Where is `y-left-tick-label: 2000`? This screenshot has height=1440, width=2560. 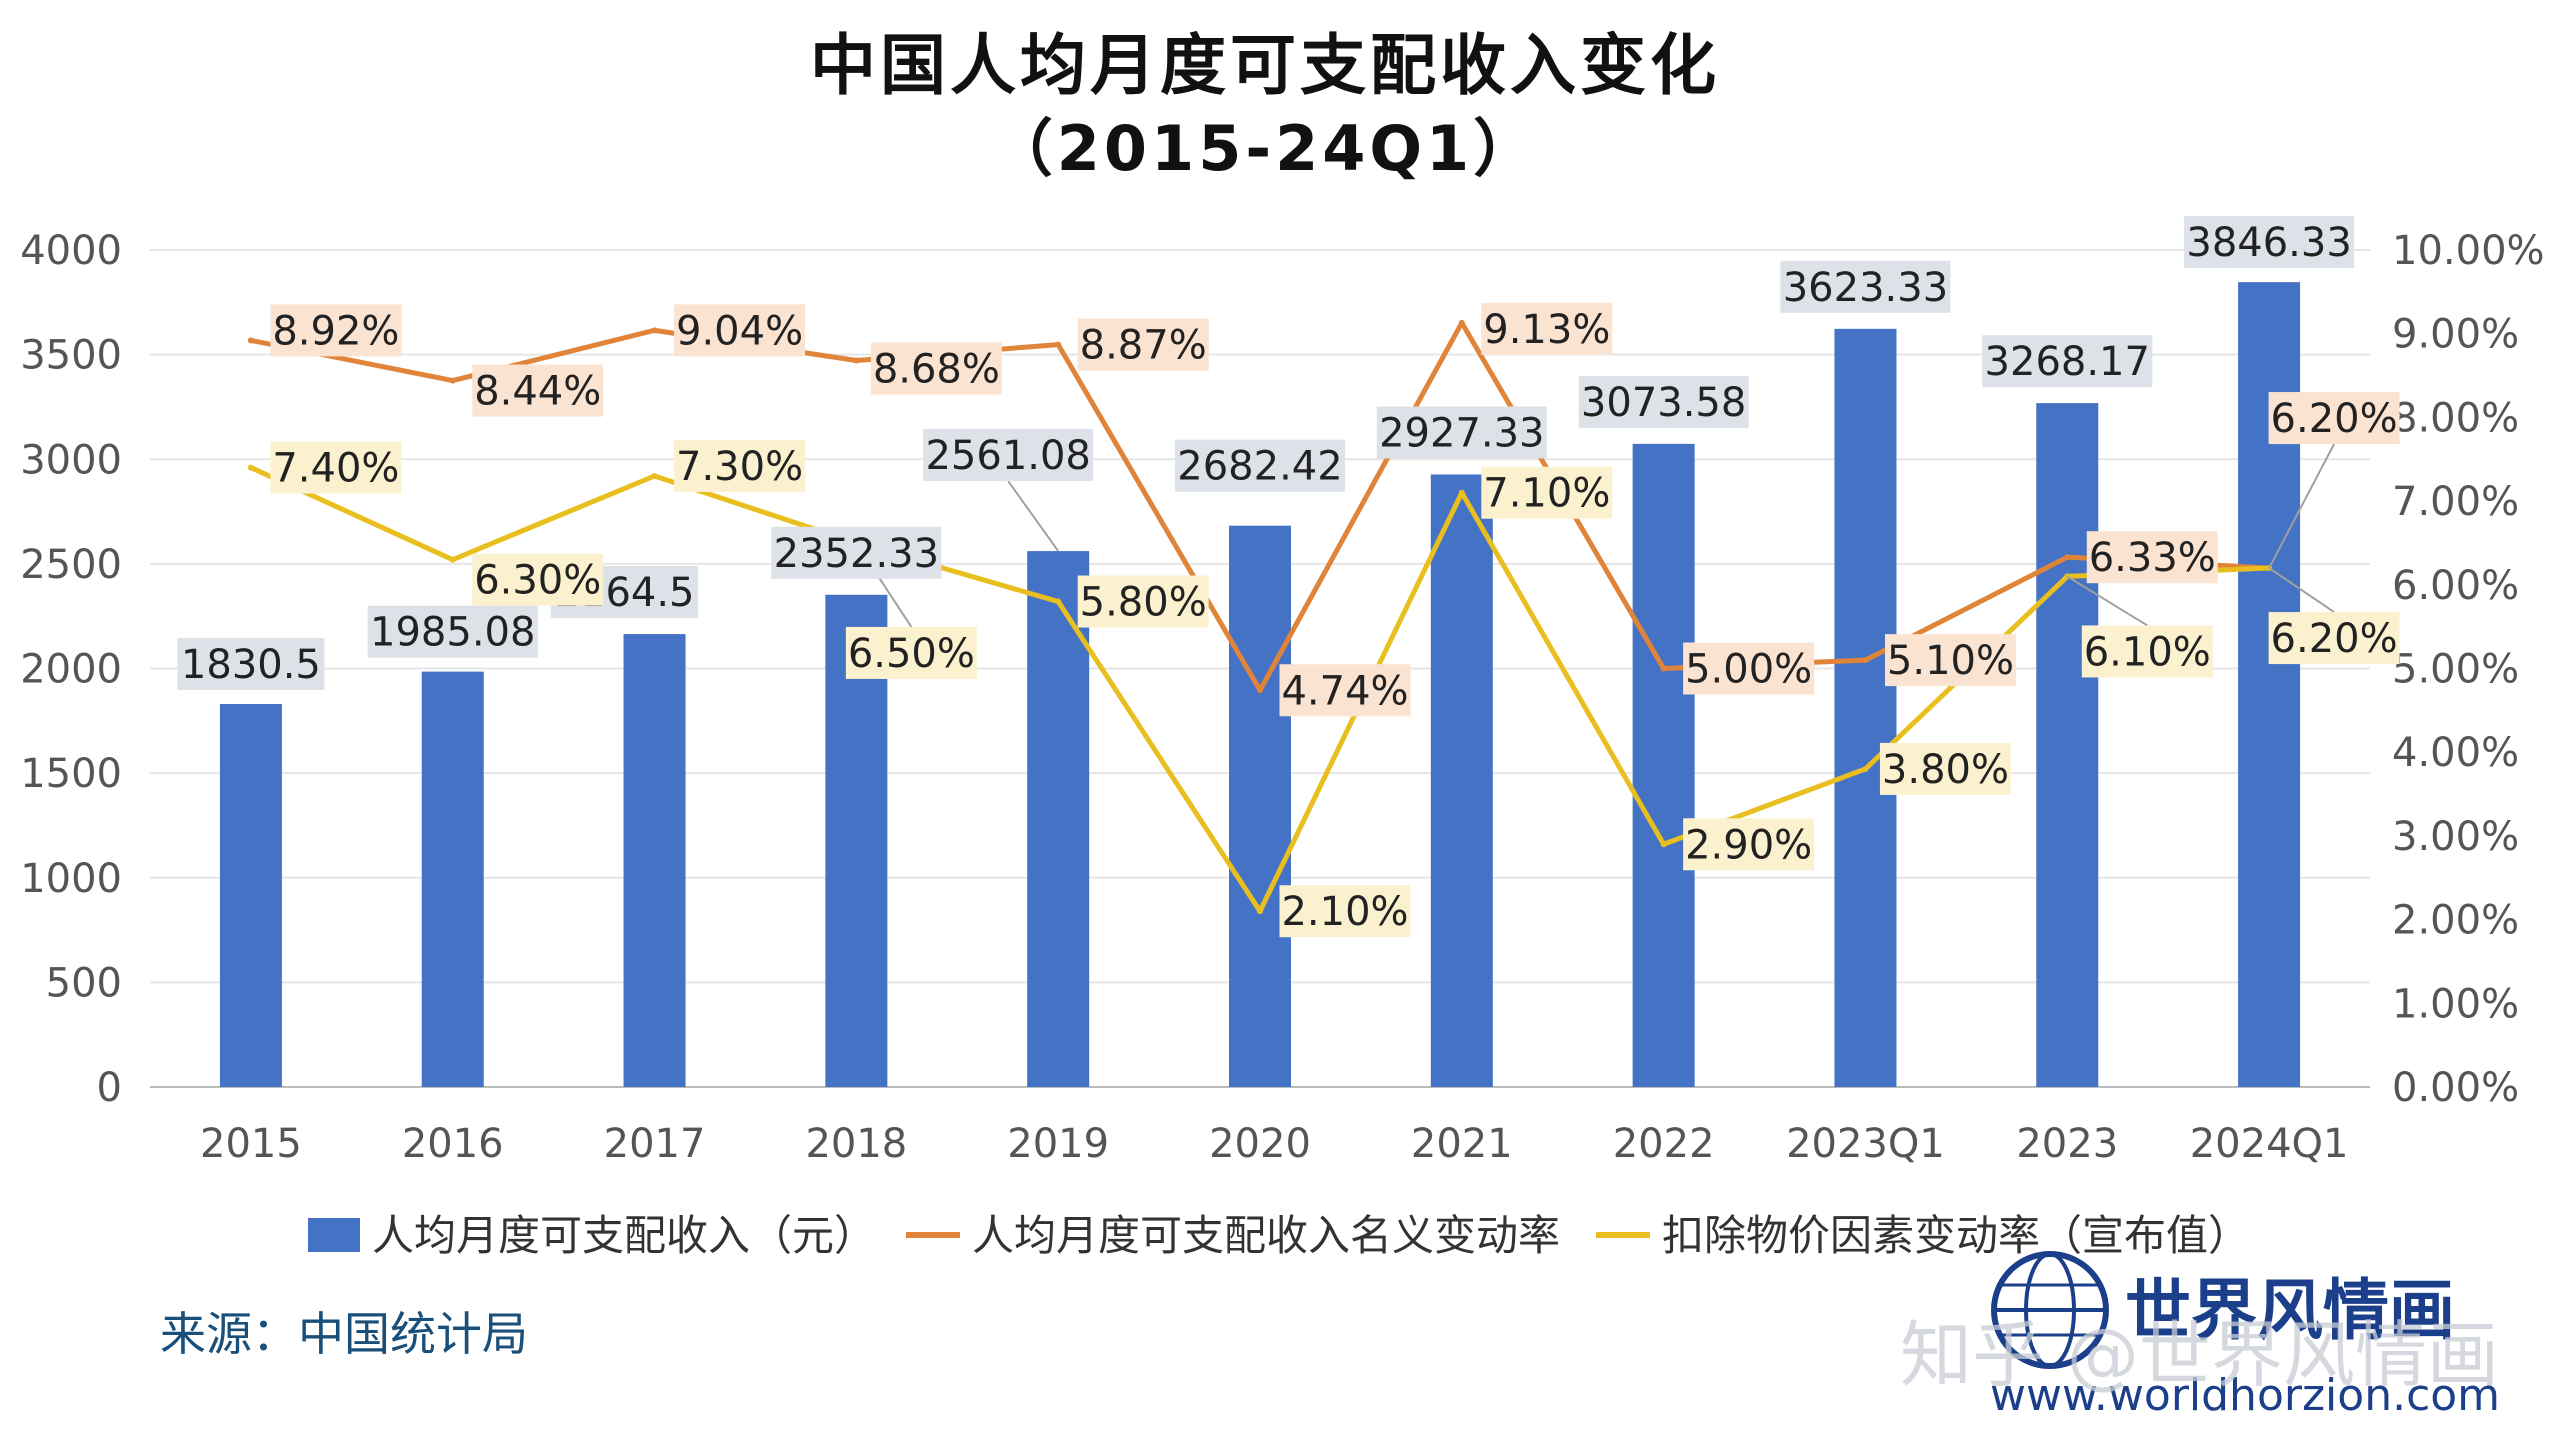
y-left-tick-label: 2000 is located at coordinates (71, 670).